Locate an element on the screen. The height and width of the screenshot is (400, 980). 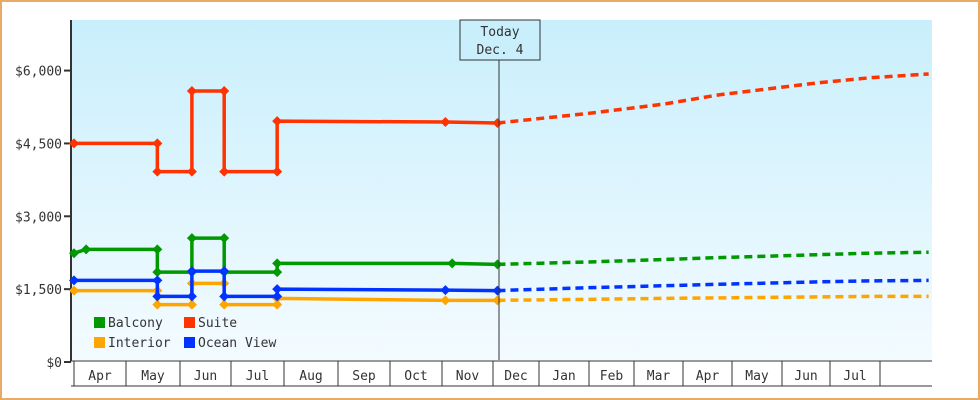
y-tick-label: $1,500 is located at coordinates (38, 290).